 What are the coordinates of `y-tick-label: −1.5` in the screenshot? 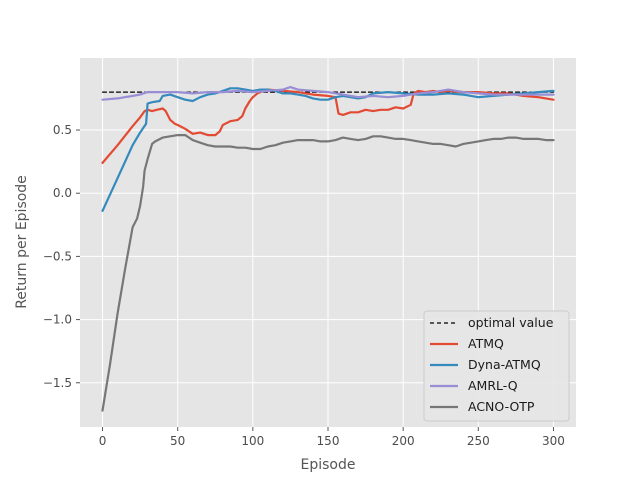 It's located at (57, 383).